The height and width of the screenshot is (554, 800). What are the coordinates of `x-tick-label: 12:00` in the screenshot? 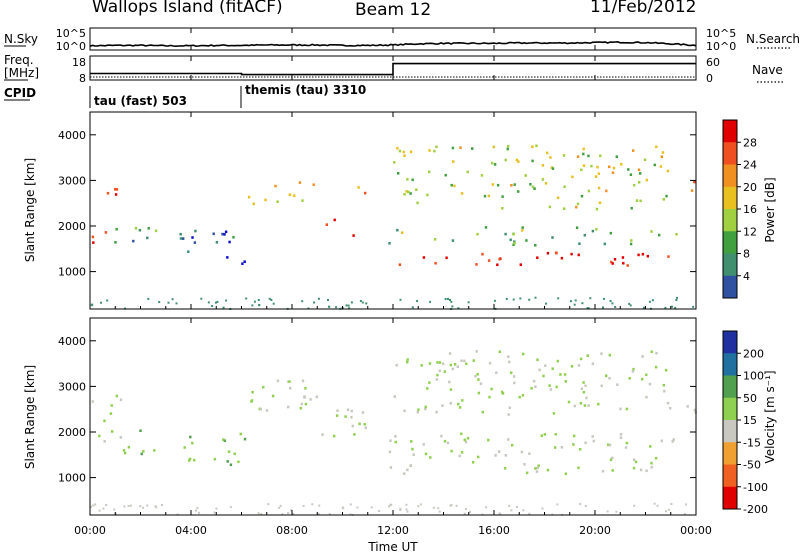 It's located at (393, 530).